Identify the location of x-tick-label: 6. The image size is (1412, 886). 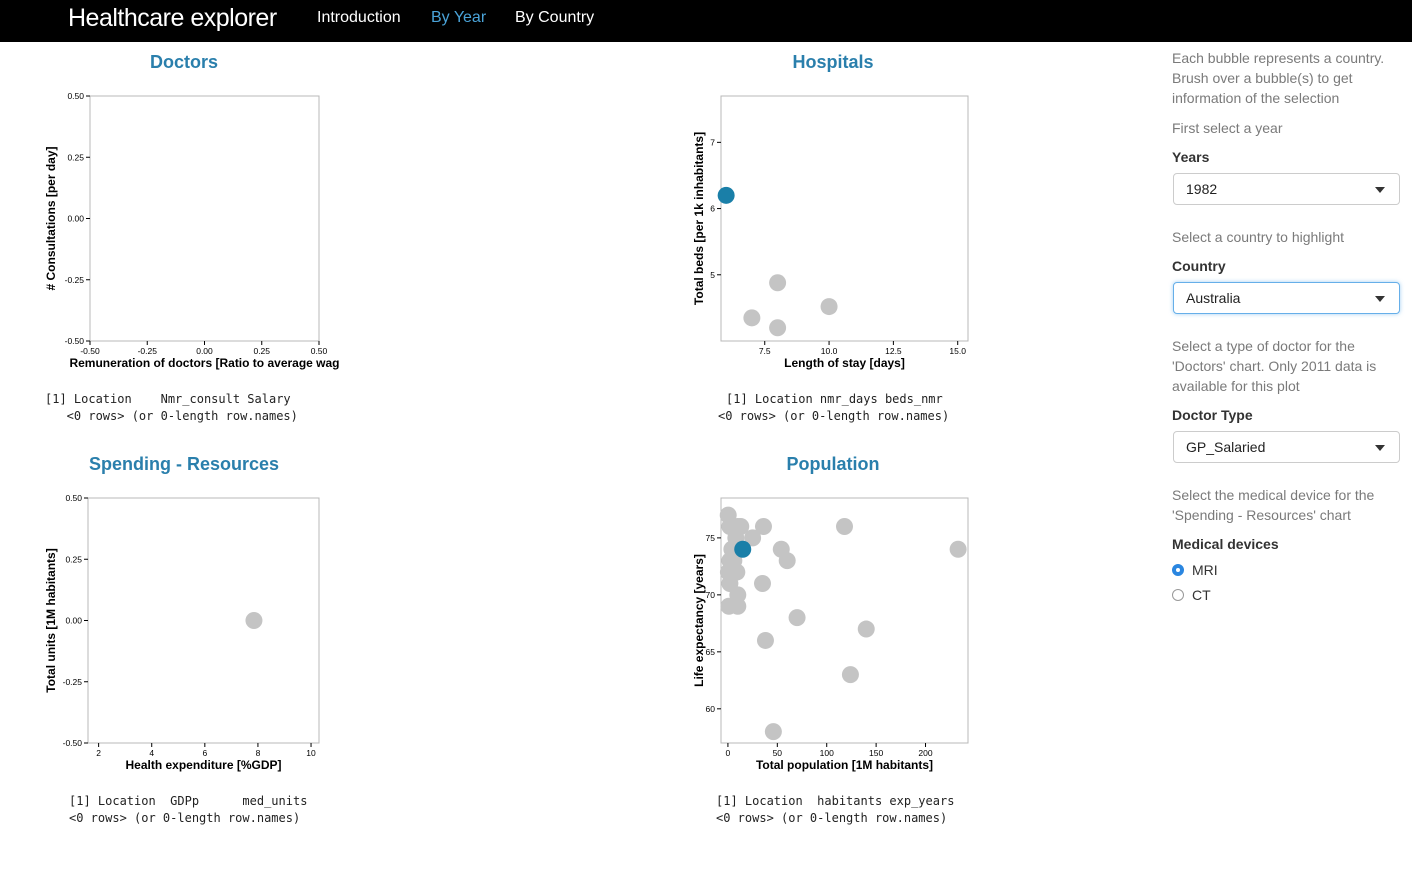
(204, 753).